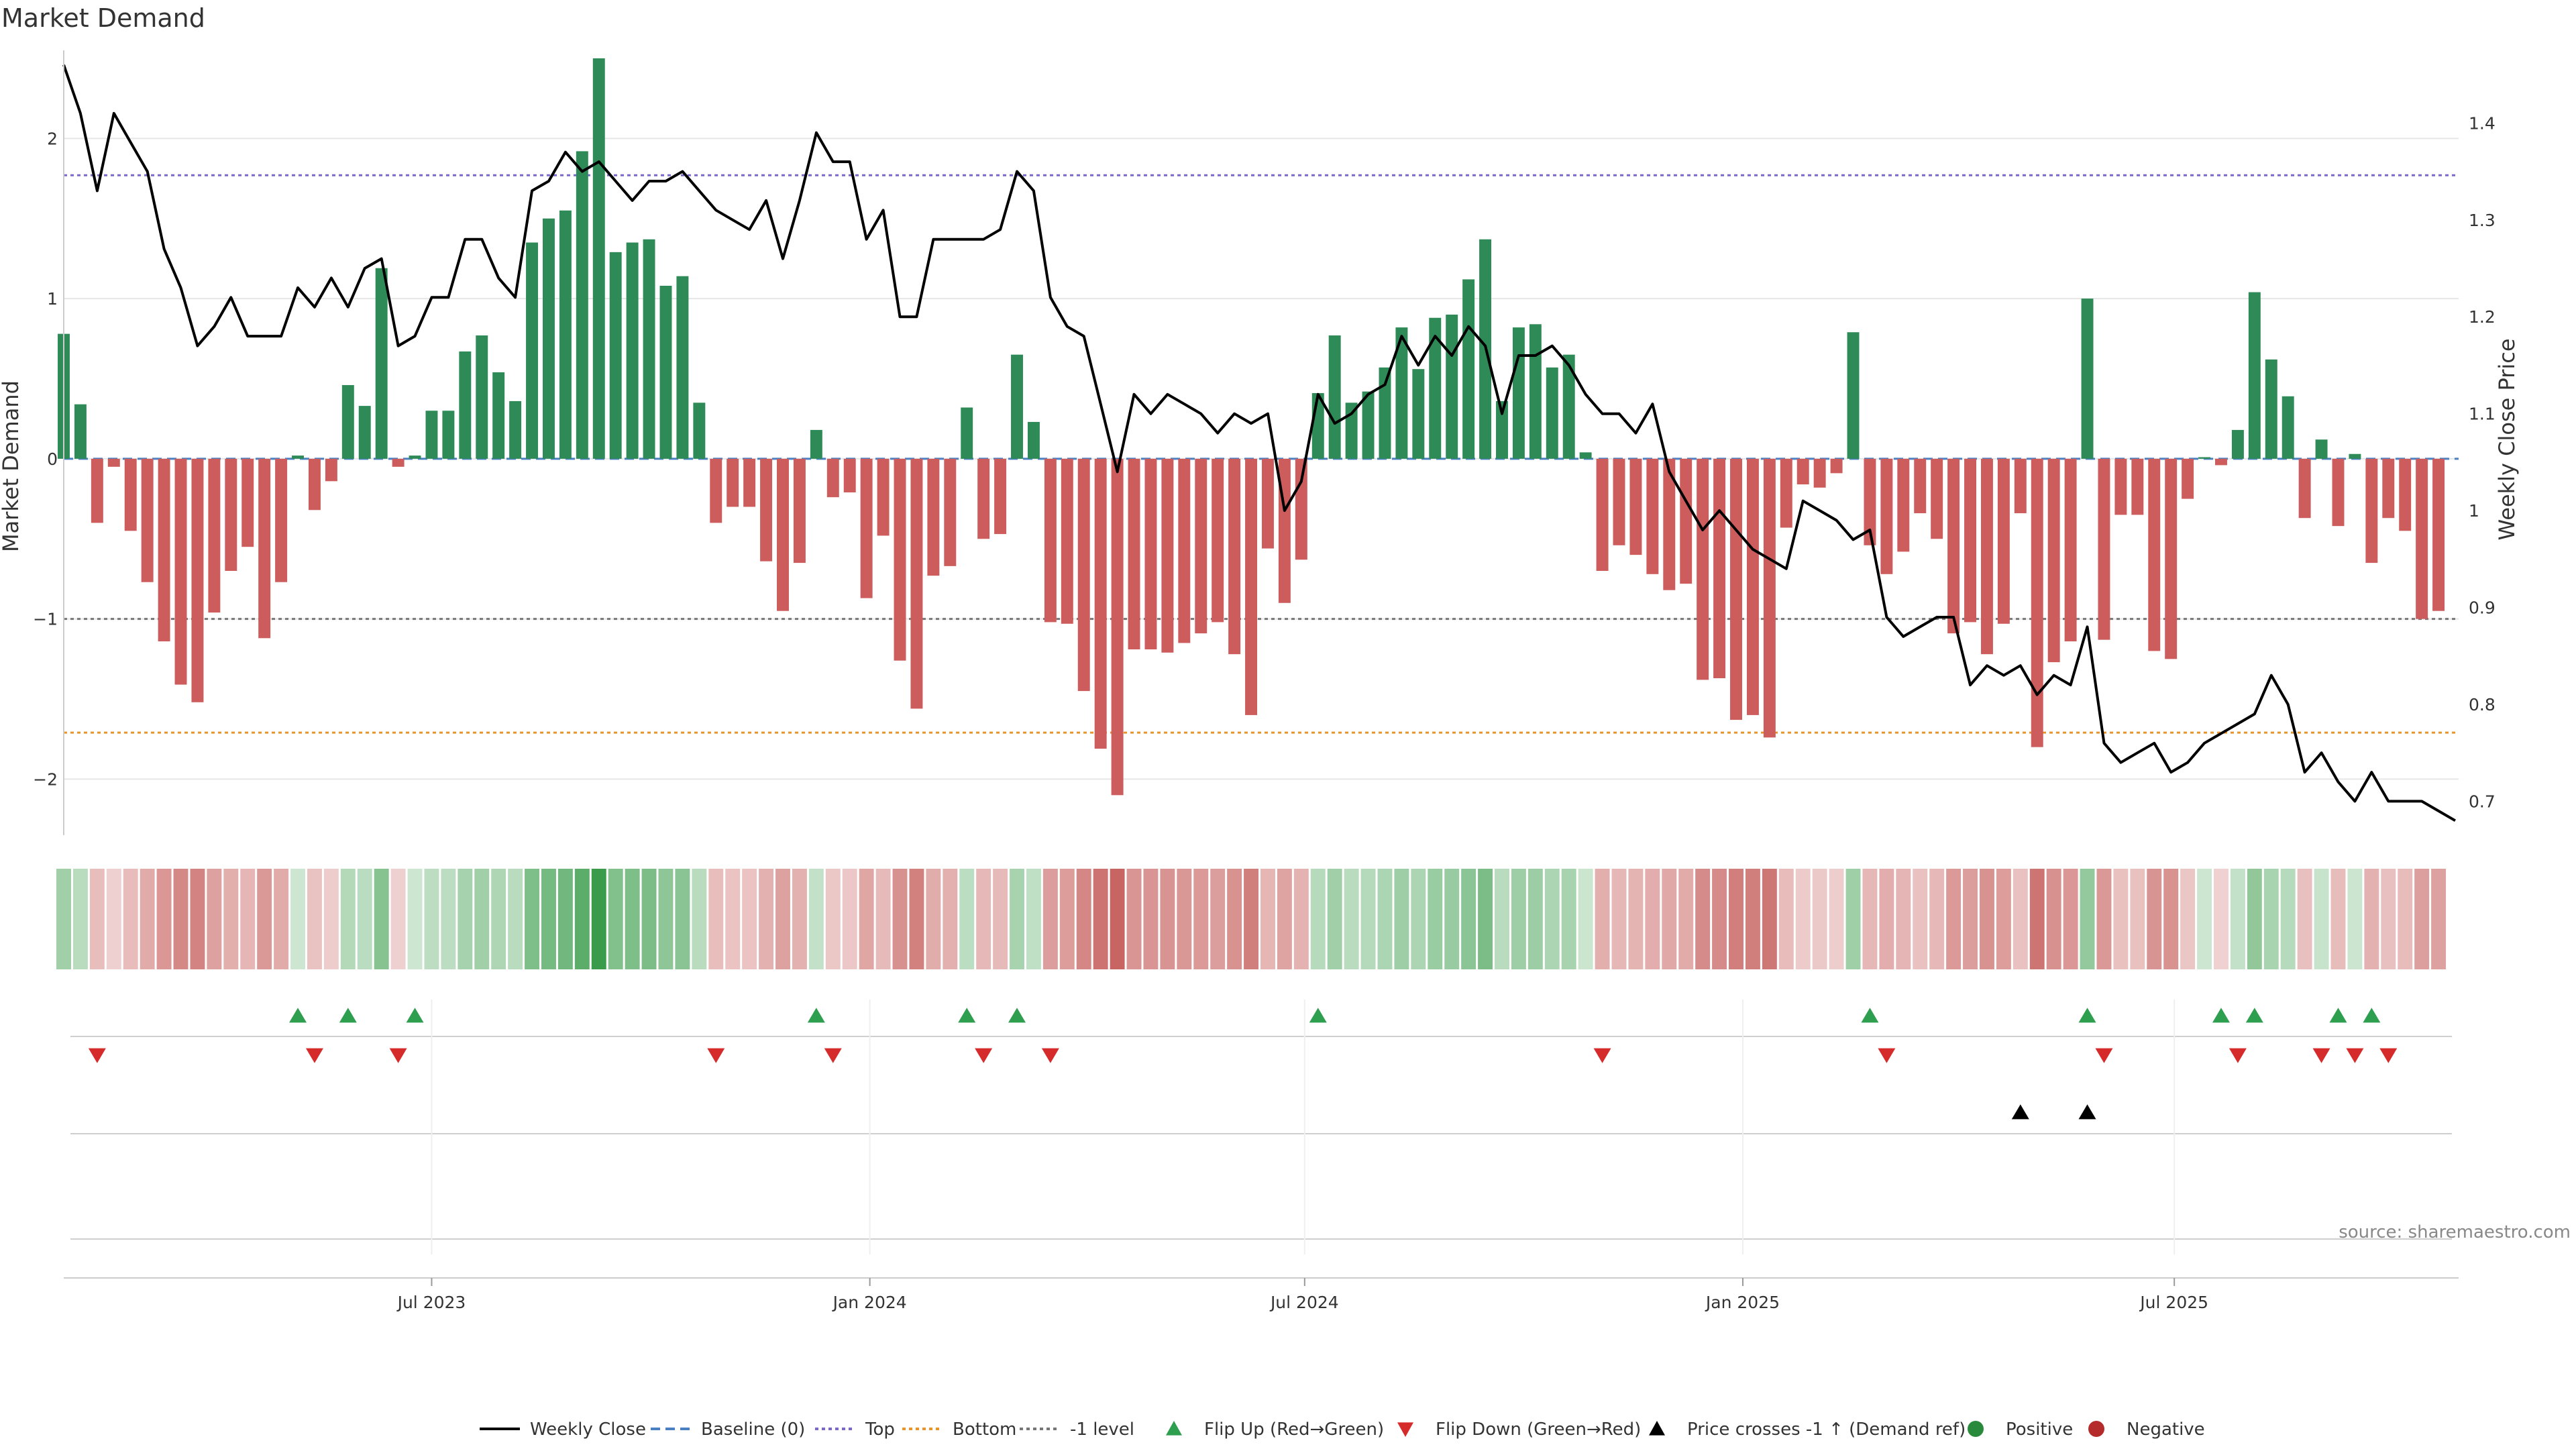 The height and width of the screenshot is (1449, 2576). Describe the element at coordinates (2166, 1429) in the screenshot. I see `legend-label: Negative` at that location.